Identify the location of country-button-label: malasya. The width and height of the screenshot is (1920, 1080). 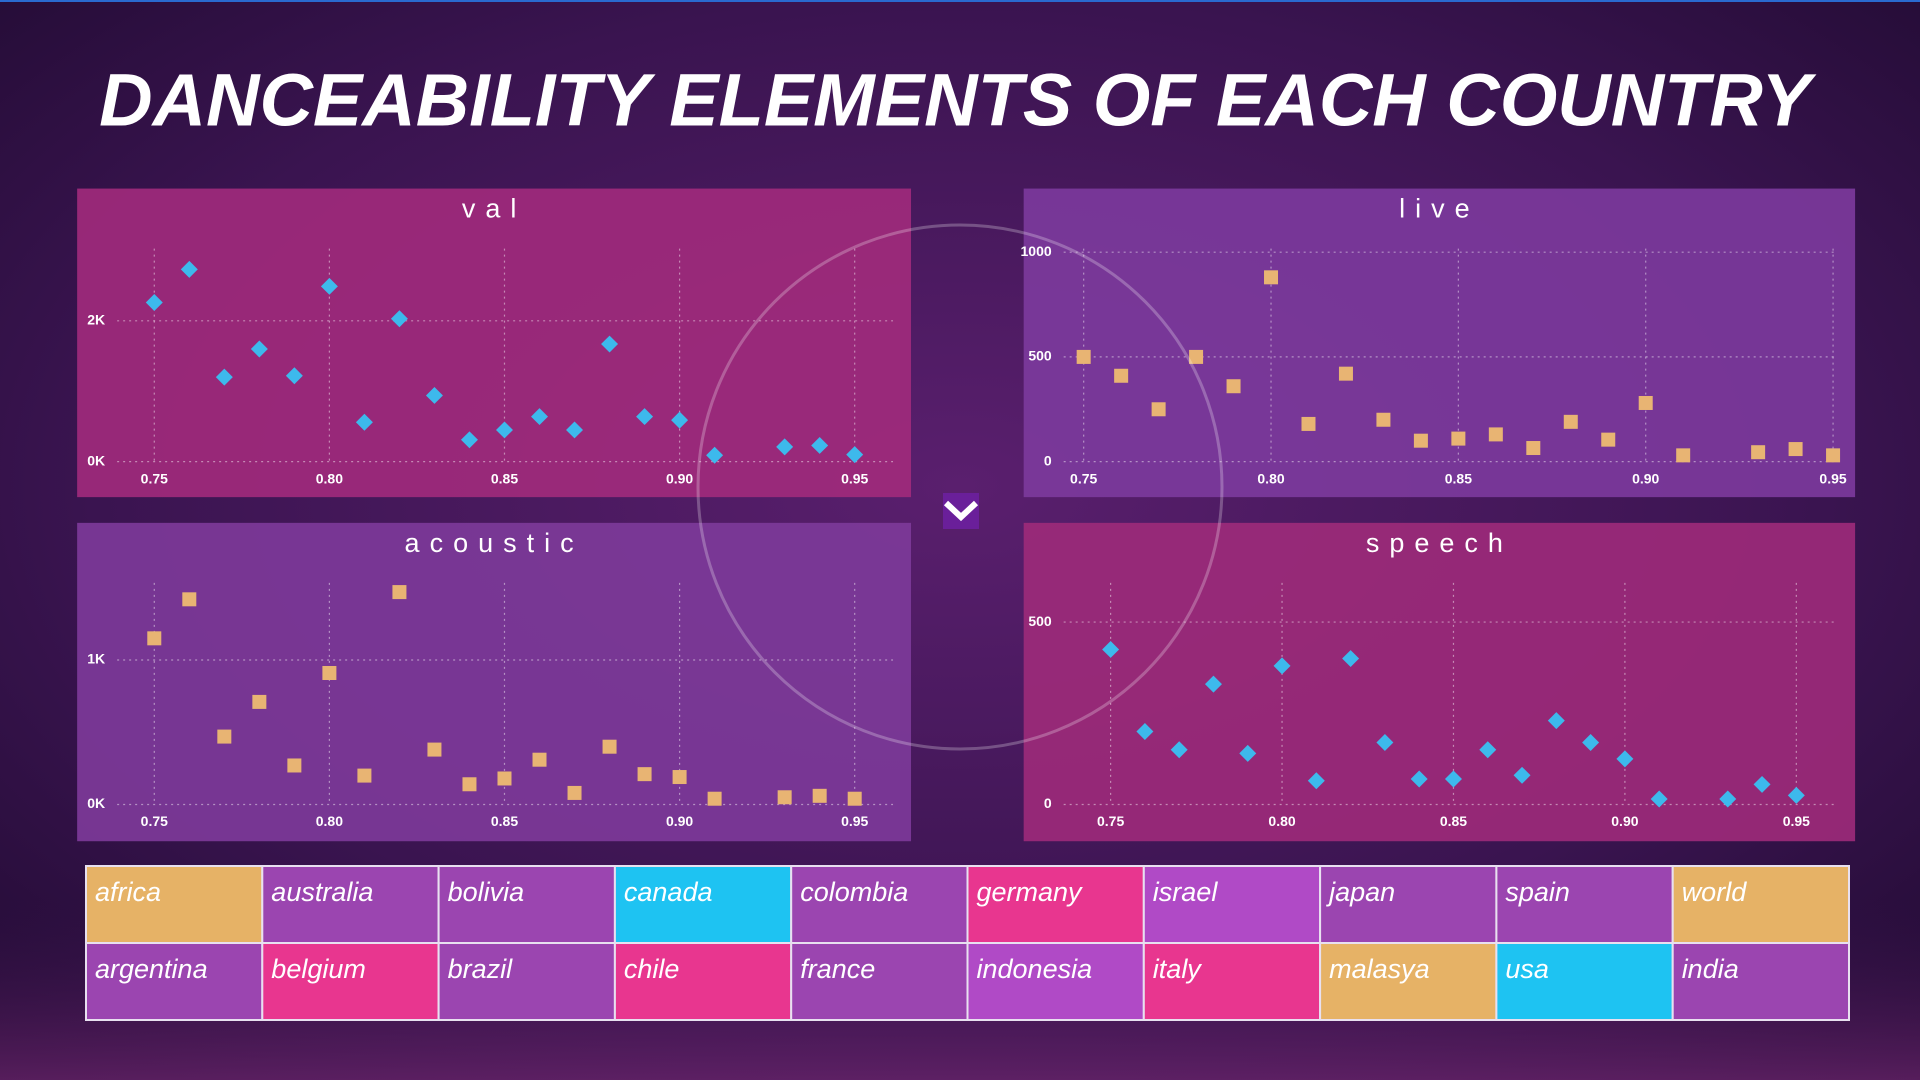
(1379, 969).